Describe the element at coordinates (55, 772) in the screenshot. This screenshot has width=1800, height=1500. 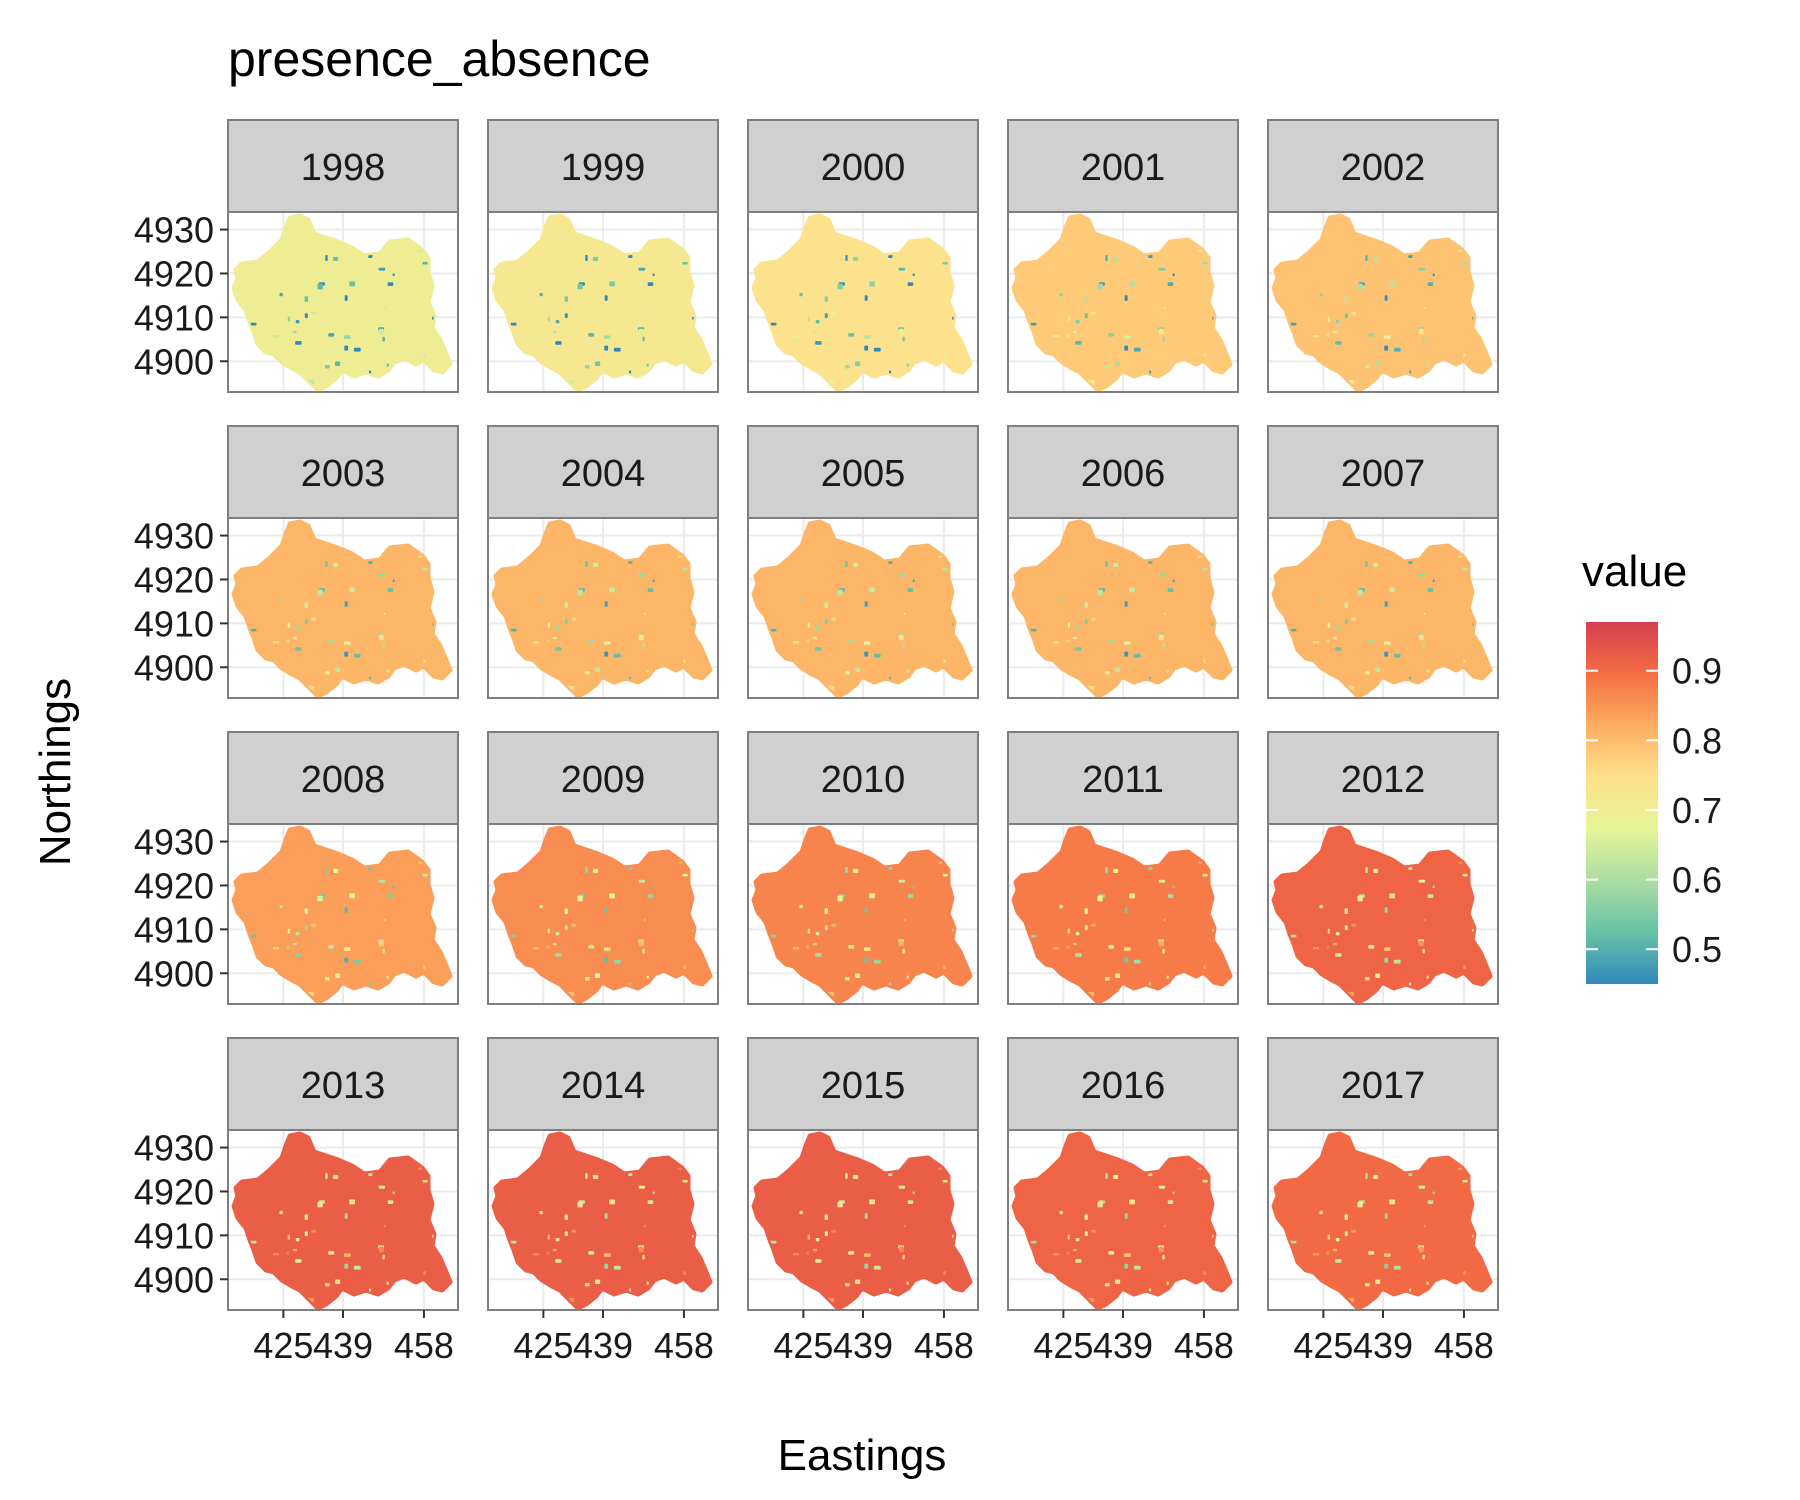
I see `y-axis-label: Northings` at that location.